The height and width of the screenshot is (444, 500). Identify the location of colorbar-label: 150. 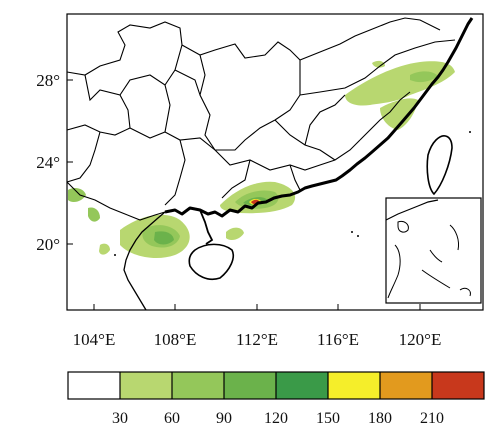
(328, 418).